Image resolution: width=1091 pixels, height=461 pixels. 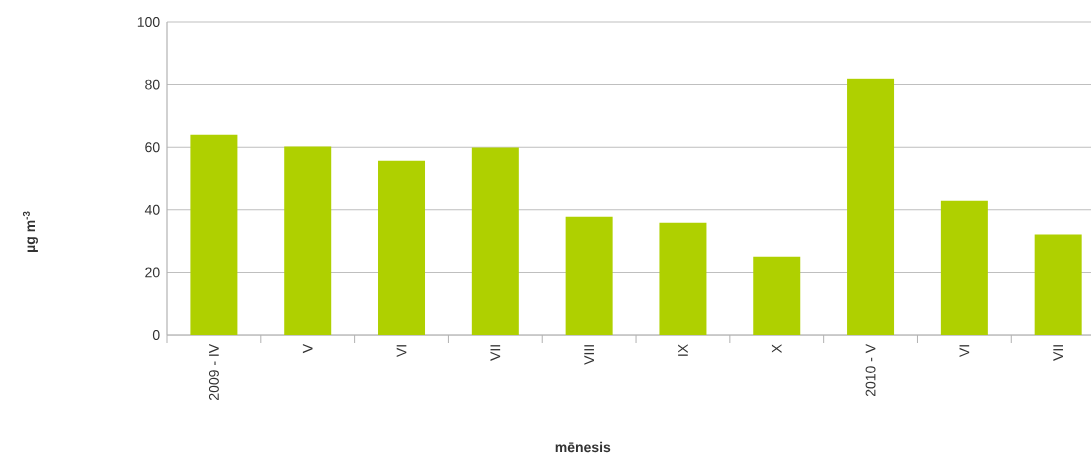 I want to click on y-tick-label: 20, so click(x=152, y=272).